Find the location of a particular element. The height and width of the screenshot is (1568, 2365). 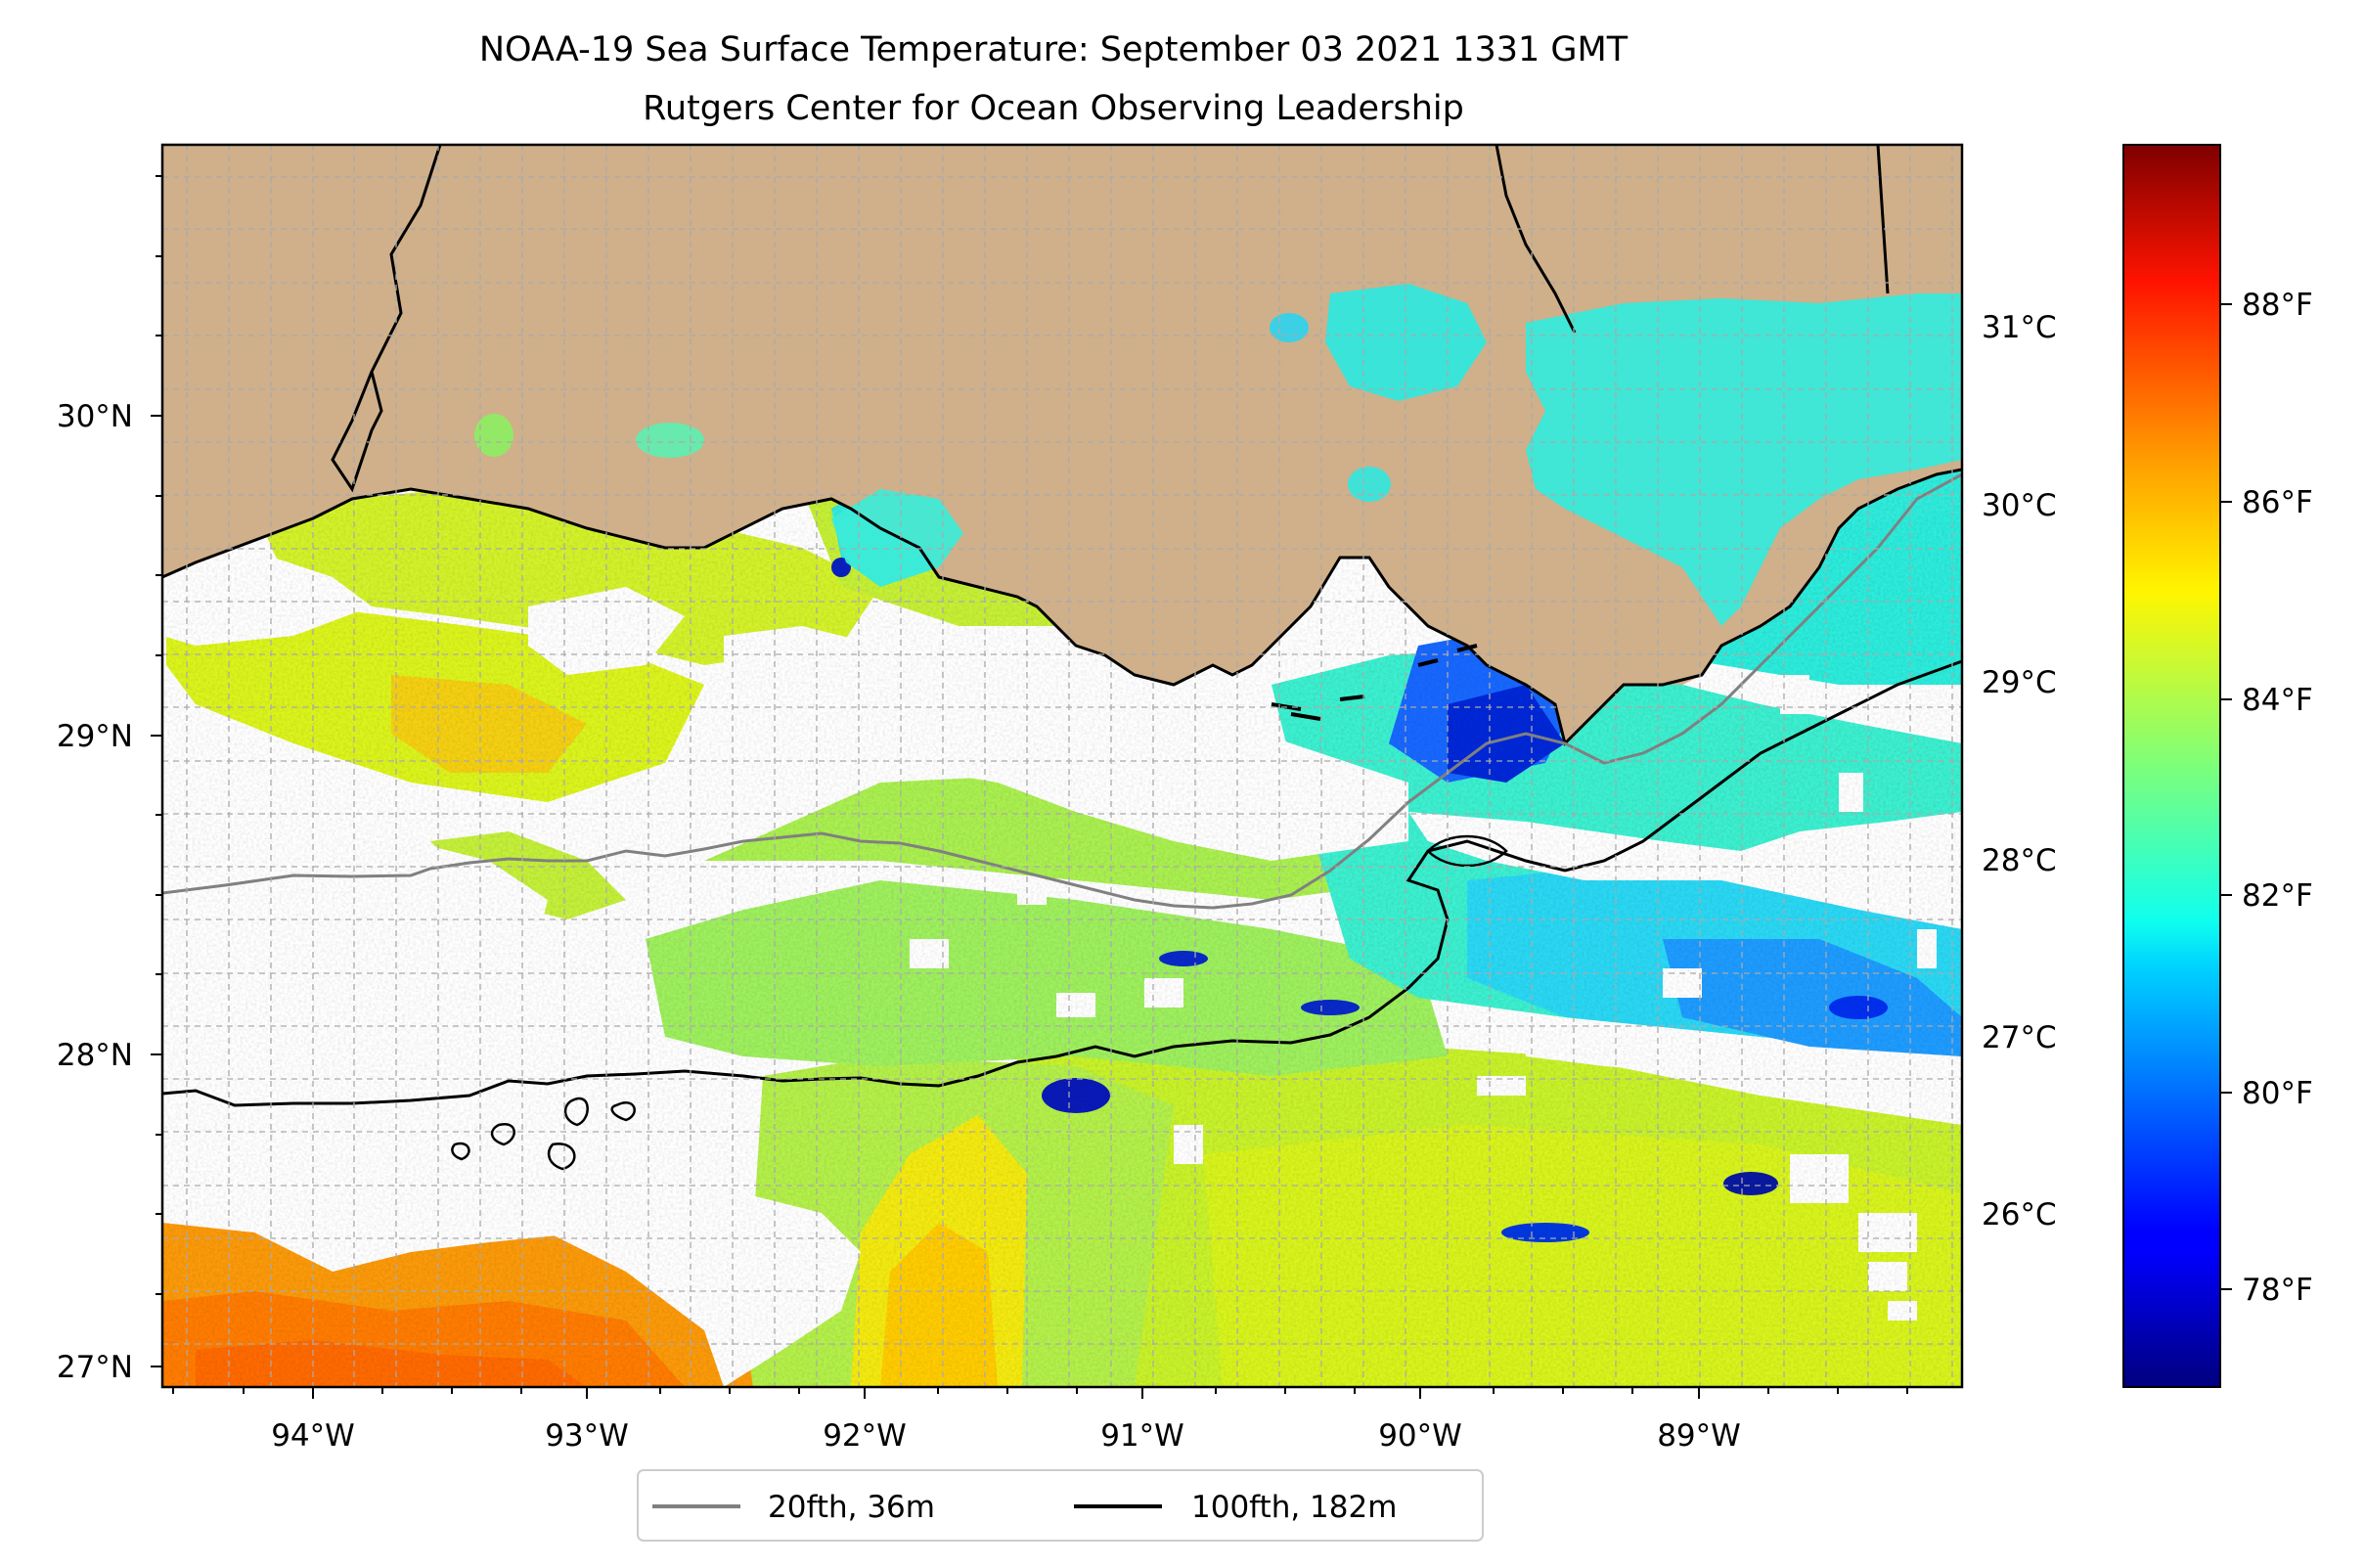

lat-label: 28°N is located at coordinates (95, 1055).